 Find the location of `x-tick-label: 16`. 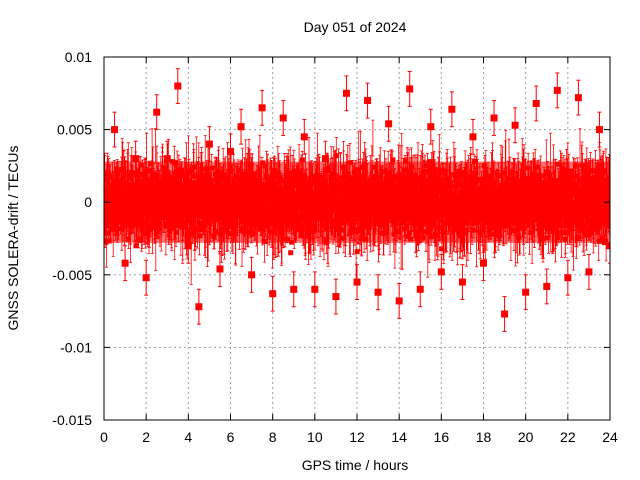

x-tick-label: 16 is located at coordinates (442, 437).